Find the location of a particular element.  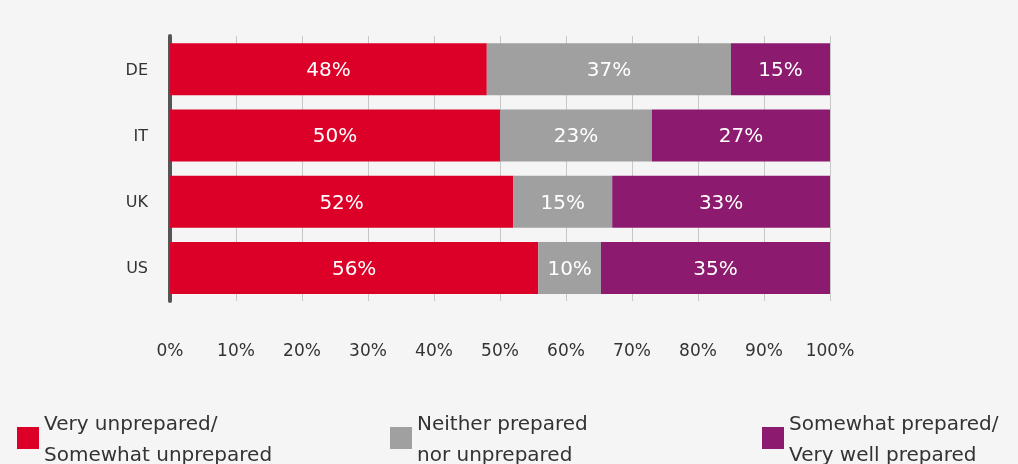

data-label: 50% is located at coordinates (335, 135).